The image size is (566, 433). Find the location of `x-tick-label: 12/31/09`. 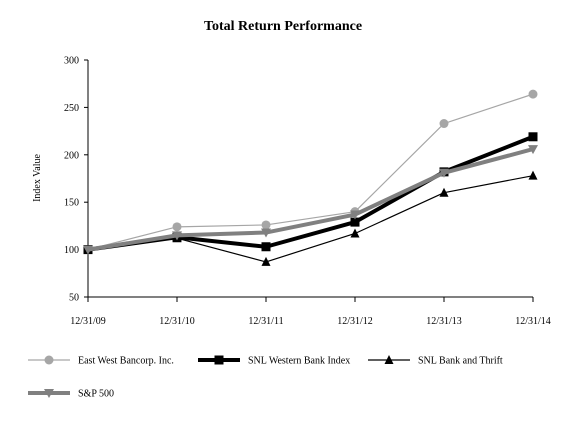

x-tick-label: 12/31/09 is located at coordinates (88, 321).